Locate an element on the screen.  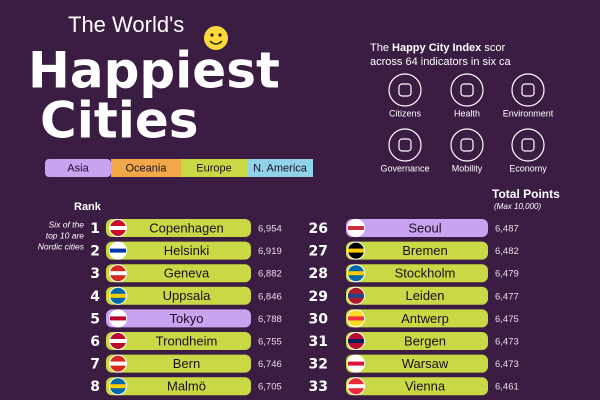
points: 6,473 is located at coordinates (507, 364).